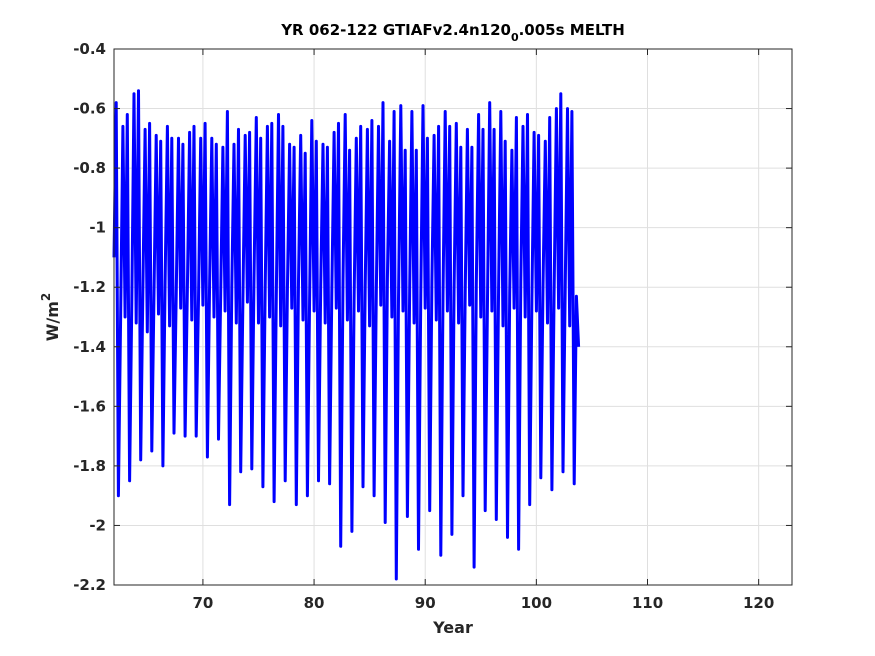 Image resolution: width=875 pixels, height=656 pixels. I want to click on y-tick-label: -0.4, so click(89, 49).